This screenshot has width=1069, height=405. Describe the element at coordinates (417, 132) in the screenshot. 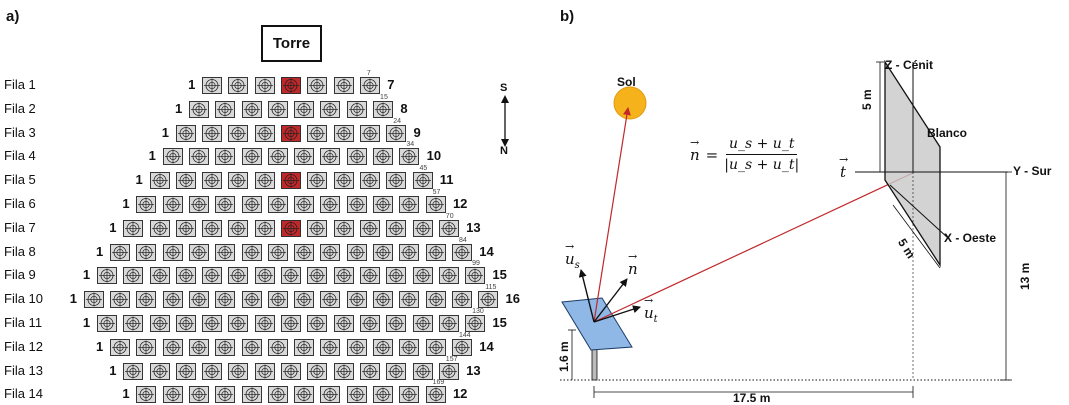

I see `row-last-number: 9` at that location.